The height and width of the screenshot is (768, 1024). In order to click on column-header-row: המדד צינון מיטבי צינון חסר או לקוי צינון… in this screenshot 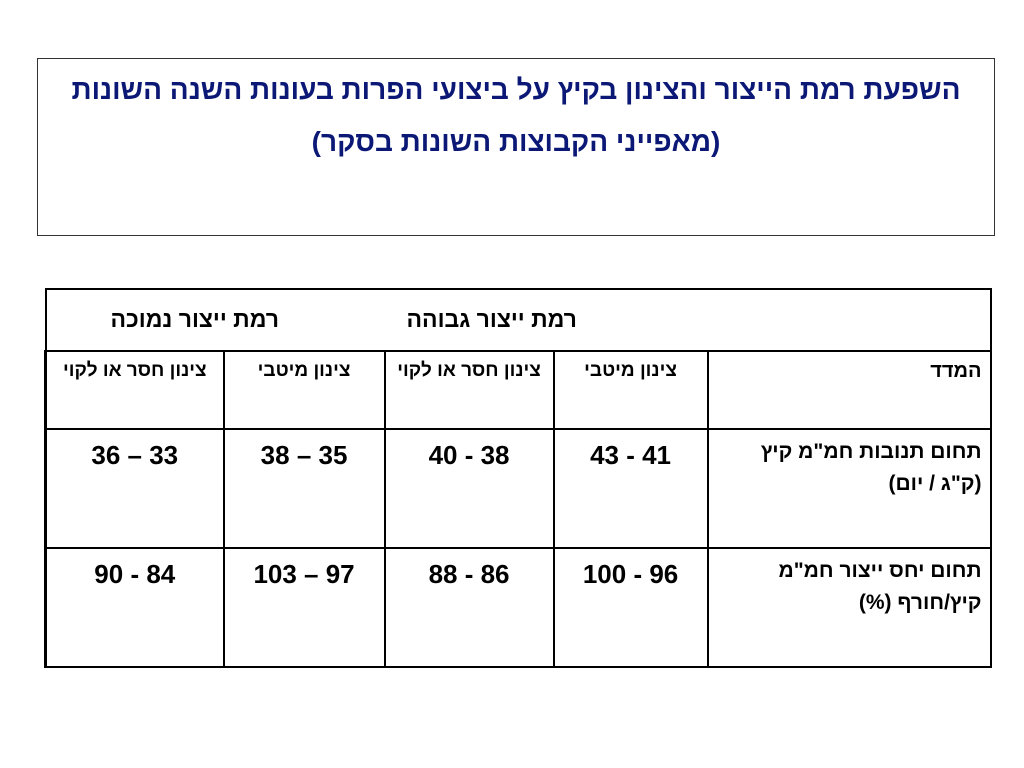, I will do `click(517, 390)`.